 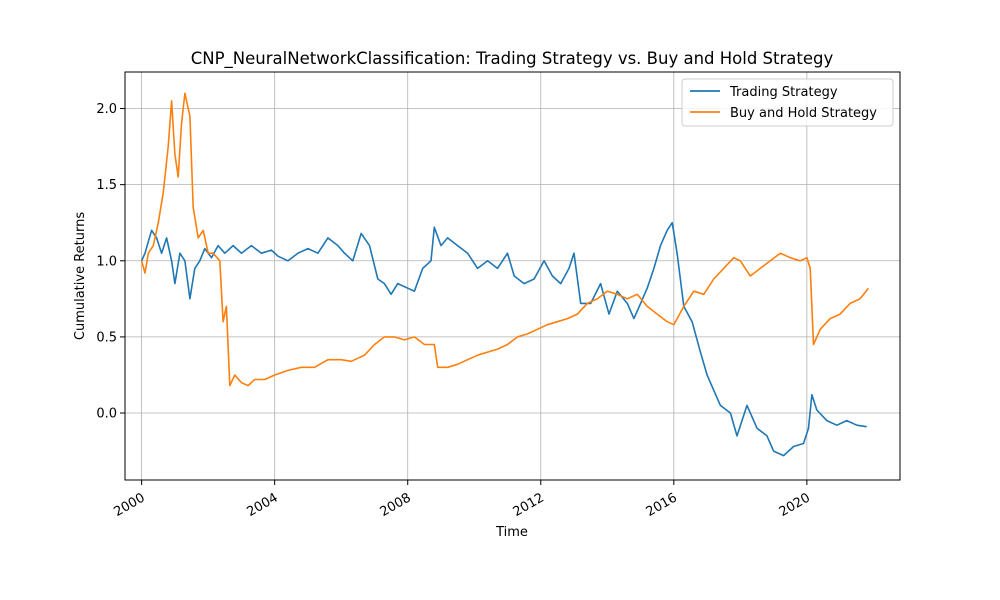 What do you see at coordinates (803, 113) in the screenshot?
I see `legend-label-buy-hold: Buy and Hold Strategy` at bounding box center [803, 113].